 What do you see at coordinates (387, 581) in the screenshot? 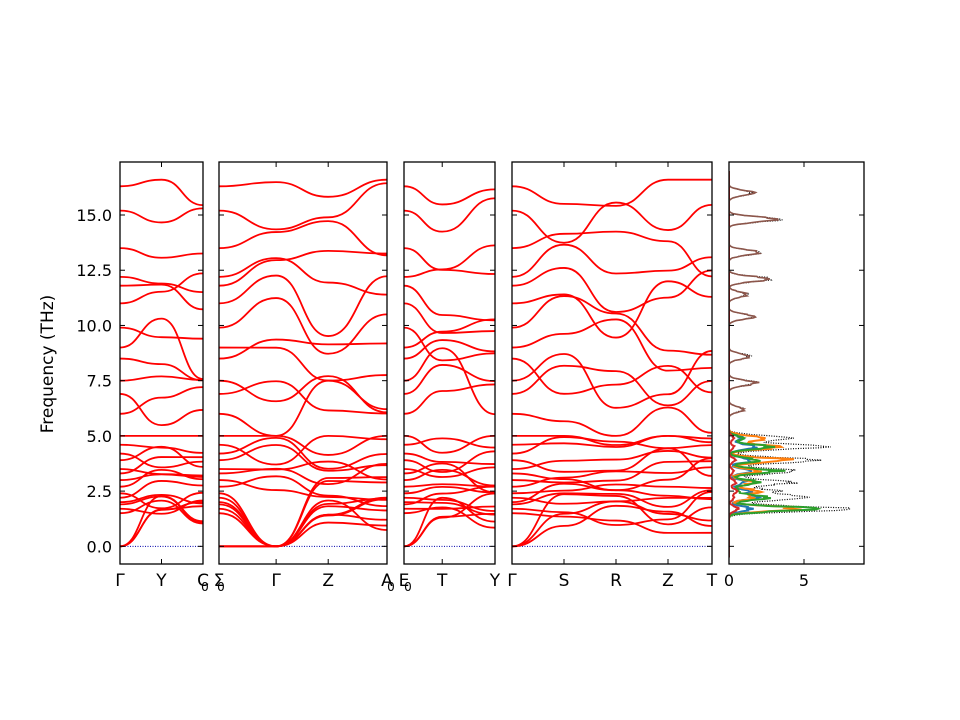
I see `k-point-label: A` at bounding box center [387, 581].